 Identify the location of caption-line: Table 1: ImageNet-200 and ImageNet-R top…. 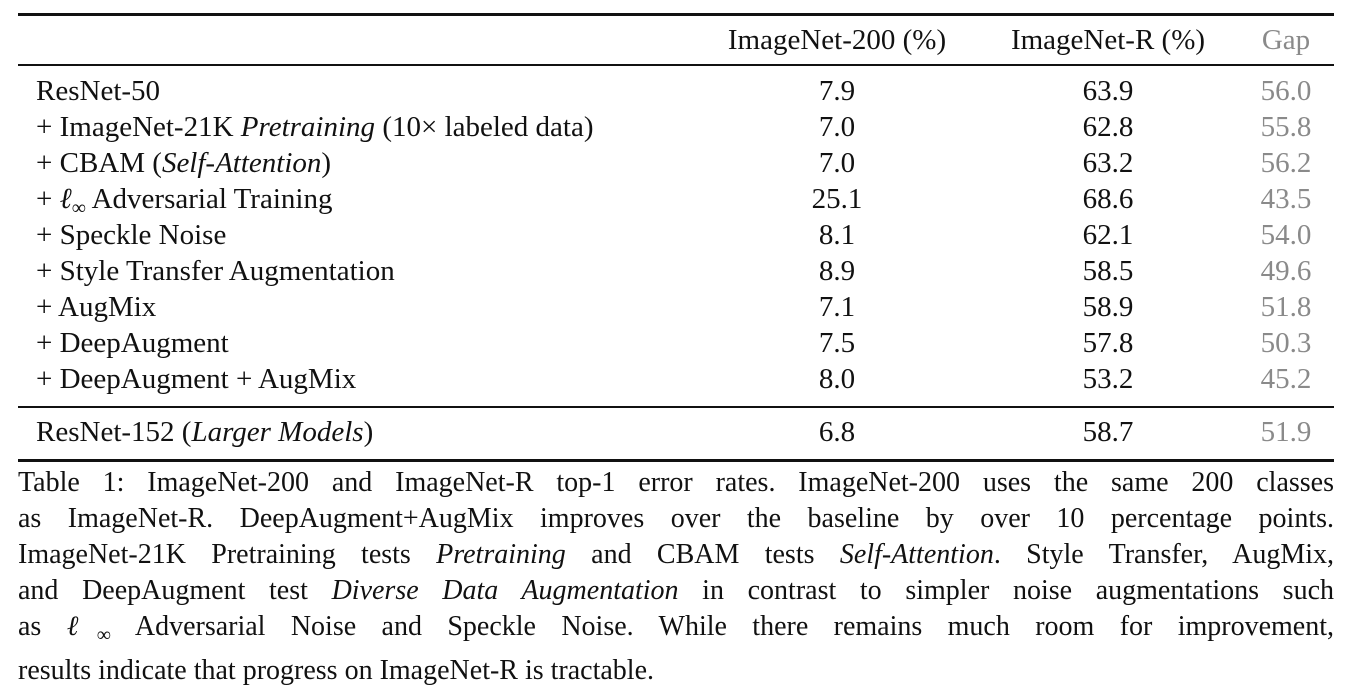
(676, 482).